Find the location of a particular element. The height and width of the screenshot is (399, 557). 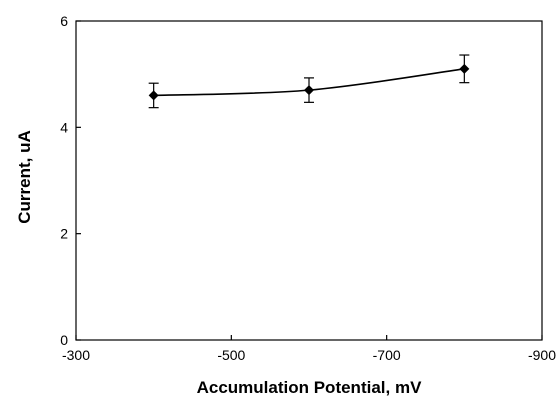

x-tick-label: -700 is located at coordinates (387, 355).